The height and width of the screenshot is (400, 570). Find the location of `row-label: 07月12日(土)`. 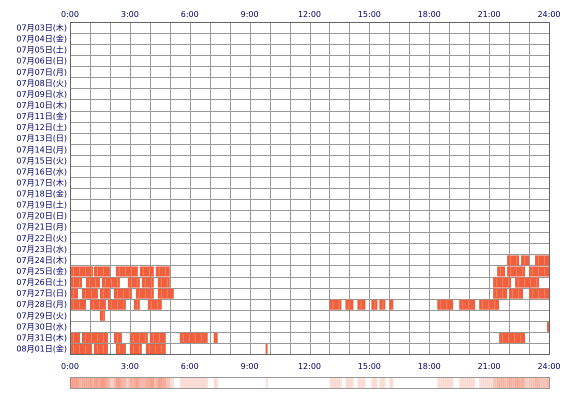

row-label: 07月12日(土) is located at coordinates (41, 127).